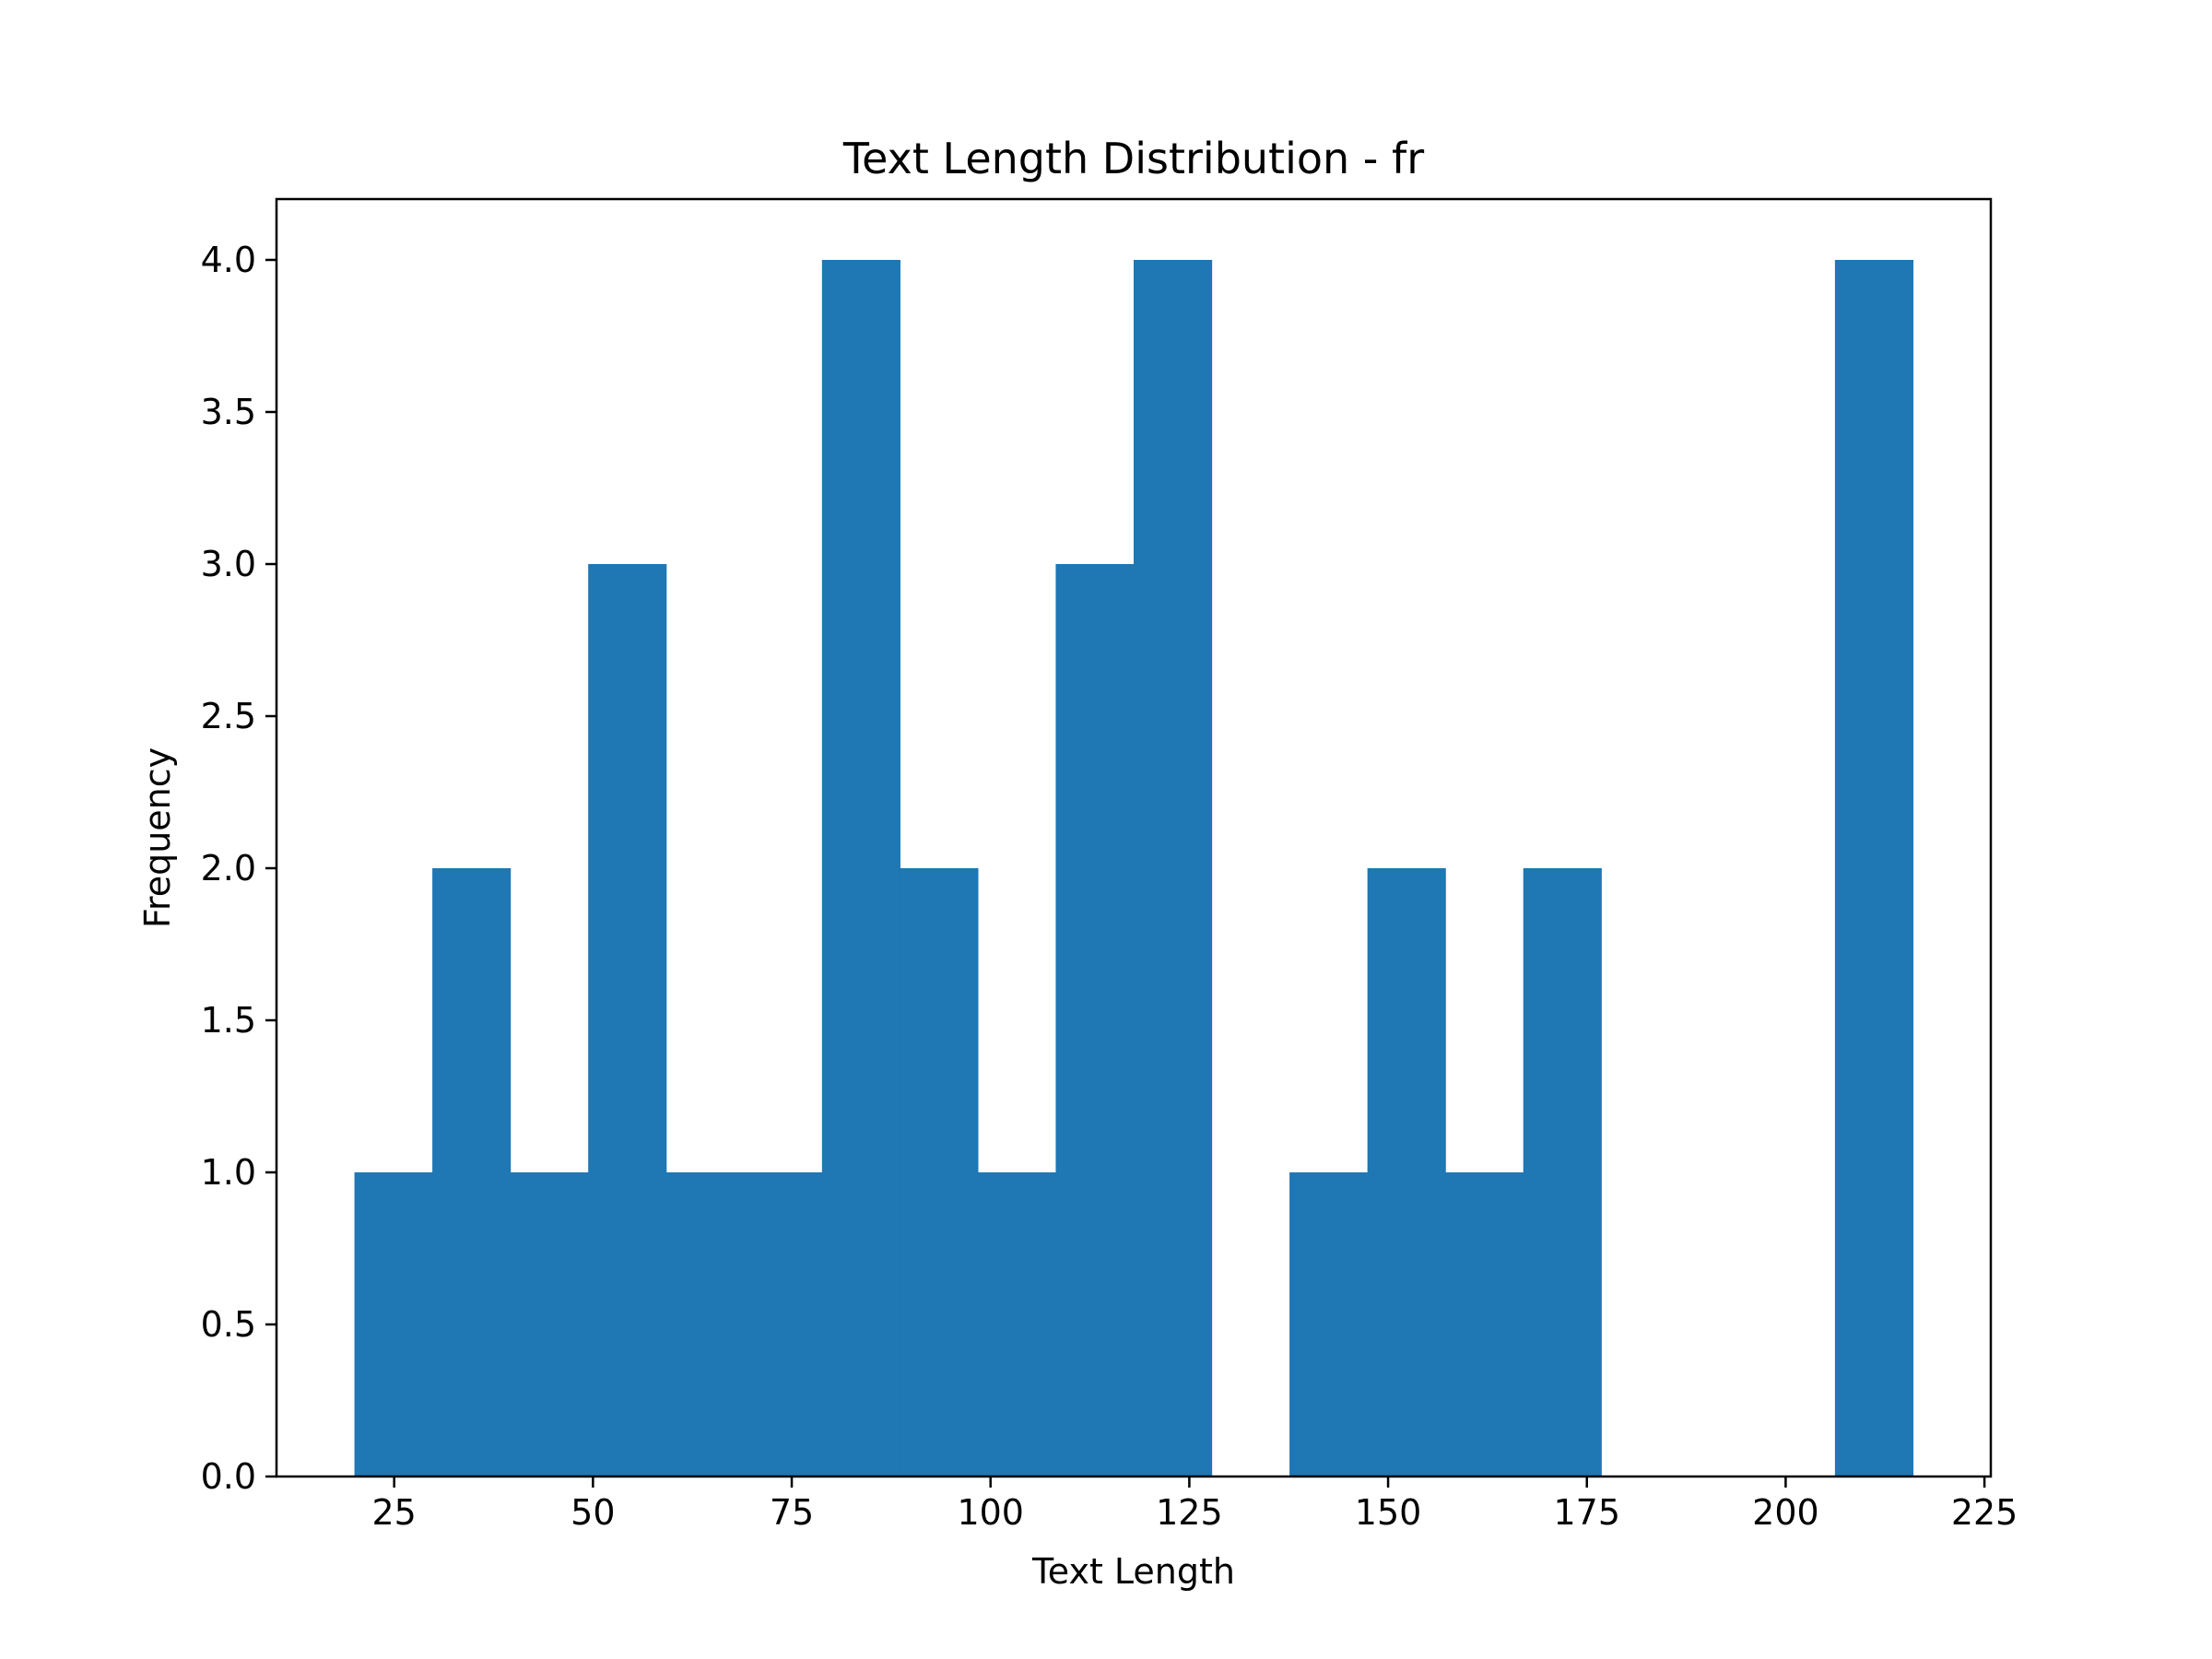 This screenshot has height=1659, width=2212. What do you see at coordinates (228, 1020) in the screenshot?
I see `y-tick-label: 1.5` at bounding box center [228, 1020].